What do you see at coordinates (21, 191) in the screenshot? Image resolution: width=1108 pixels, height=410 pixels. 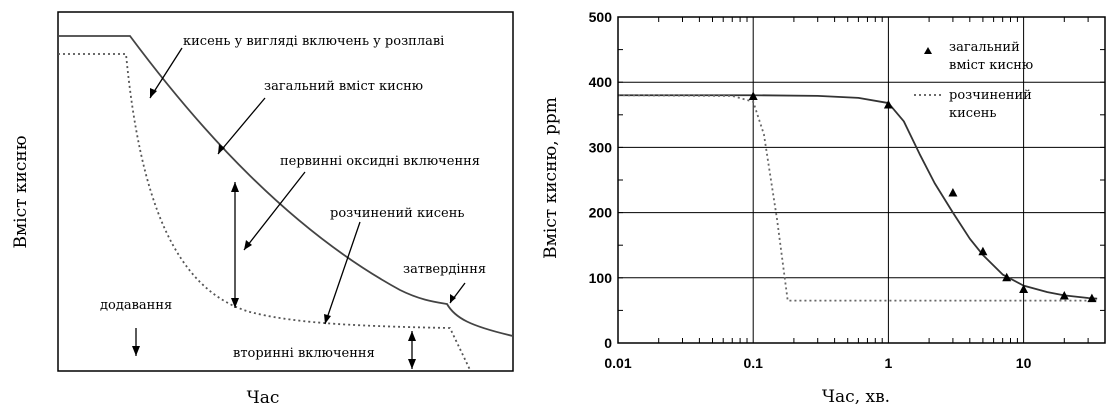 I see `left-y-axis-label: Вміст кисню` at bounding box center [21, 191].